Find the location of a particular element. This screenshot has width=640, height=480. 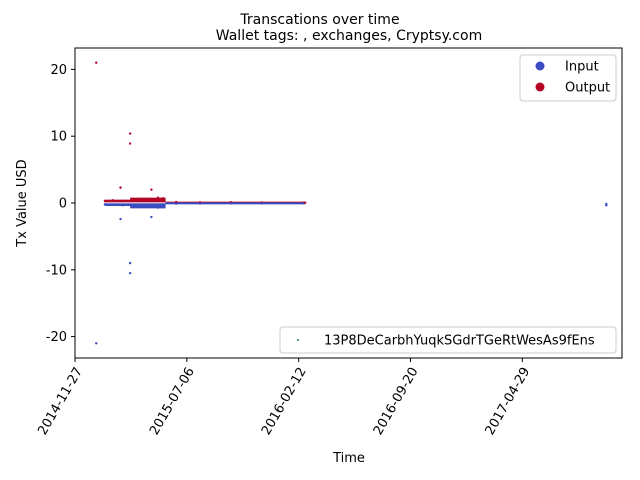

y-axis-label: Tx Value USD is located at coordinates (22, 203).